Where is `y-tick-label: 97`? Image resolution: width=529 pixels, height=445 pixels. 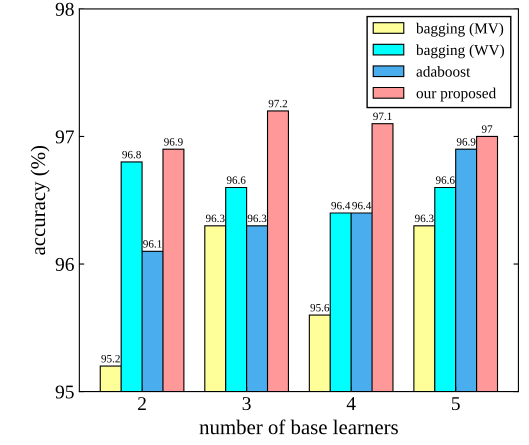
y-tick-label: 97 is located at coordinates (65, 137).